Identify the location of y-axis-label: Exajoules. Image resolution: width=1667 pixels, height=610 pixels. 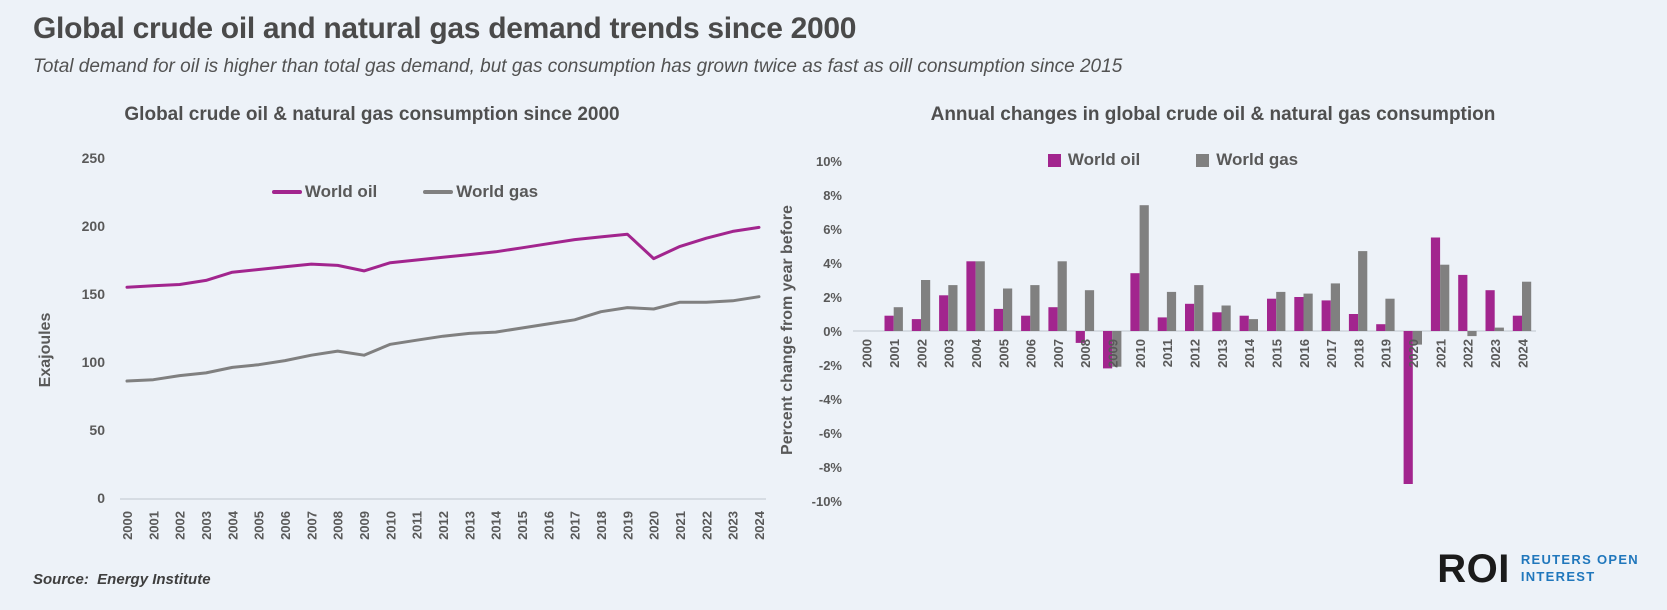
(45, 350).